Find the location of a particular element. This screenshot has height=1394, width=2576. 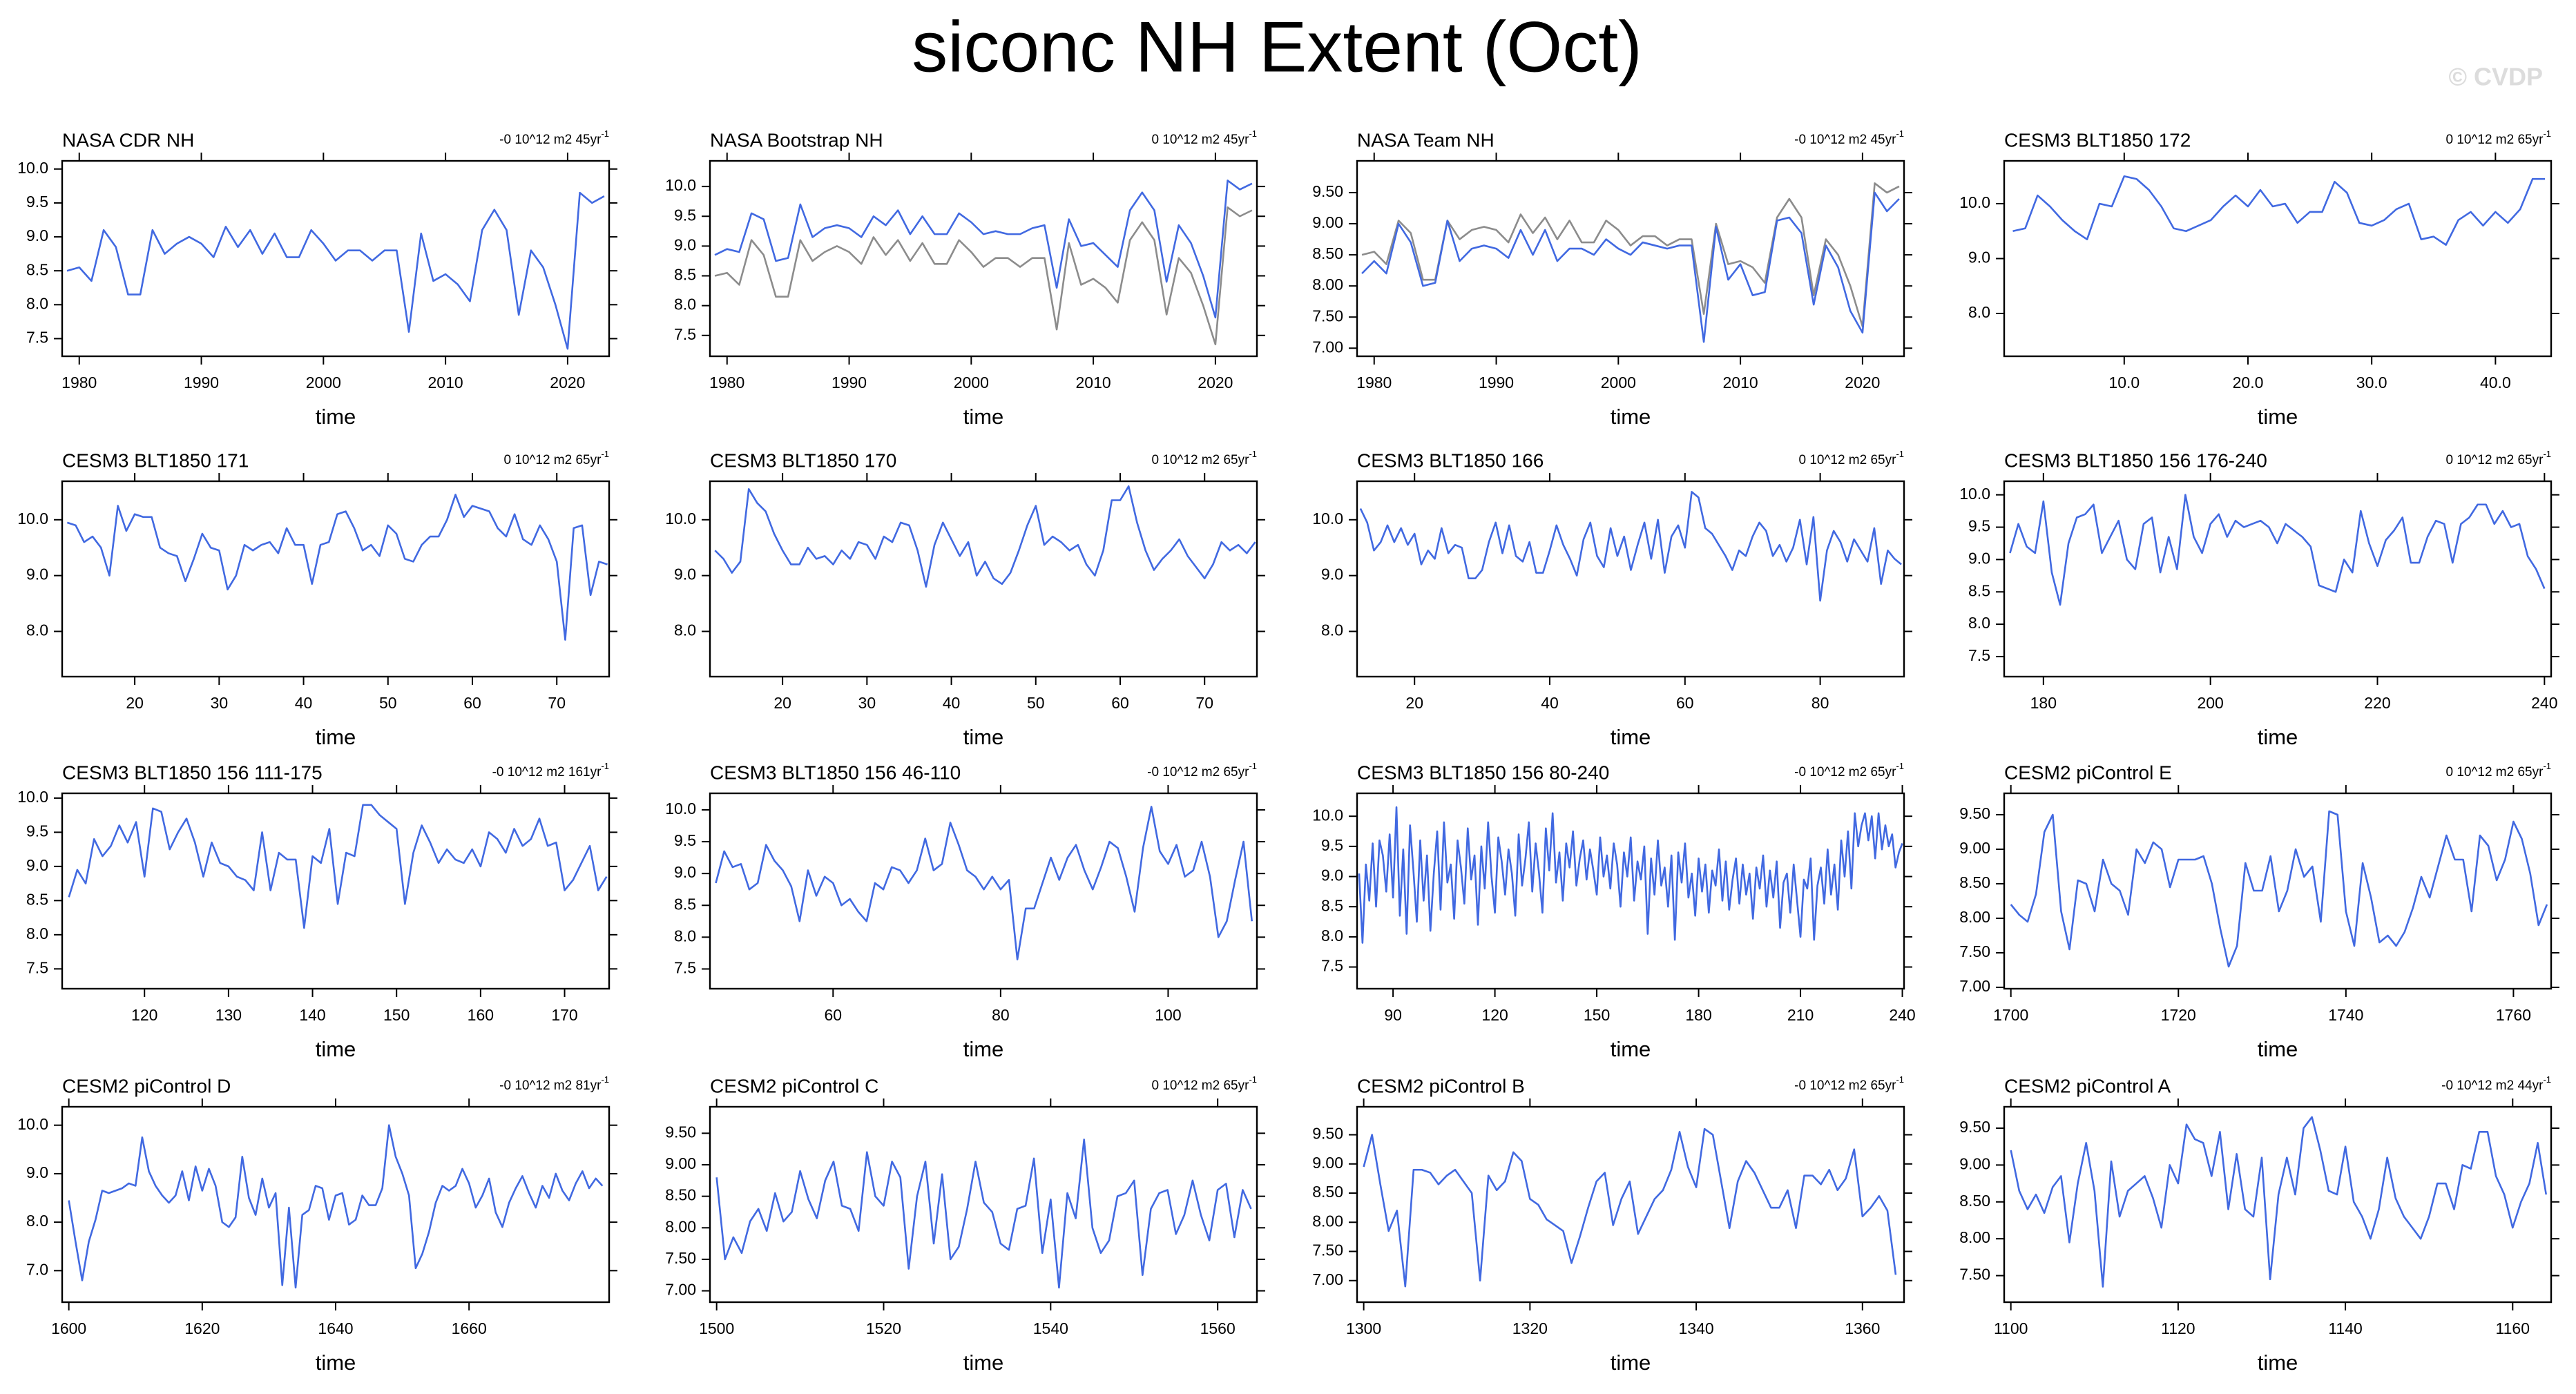

x-tick-label: 130 is located at coordinates (228, 1015).